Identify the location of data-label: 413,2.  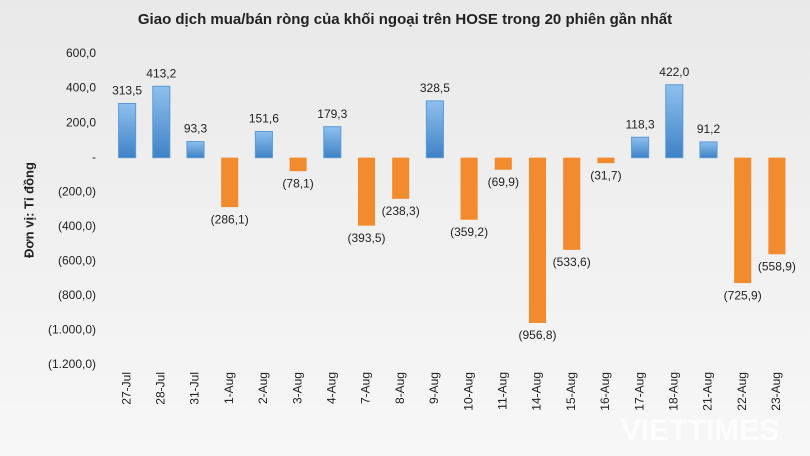
(161, 73).